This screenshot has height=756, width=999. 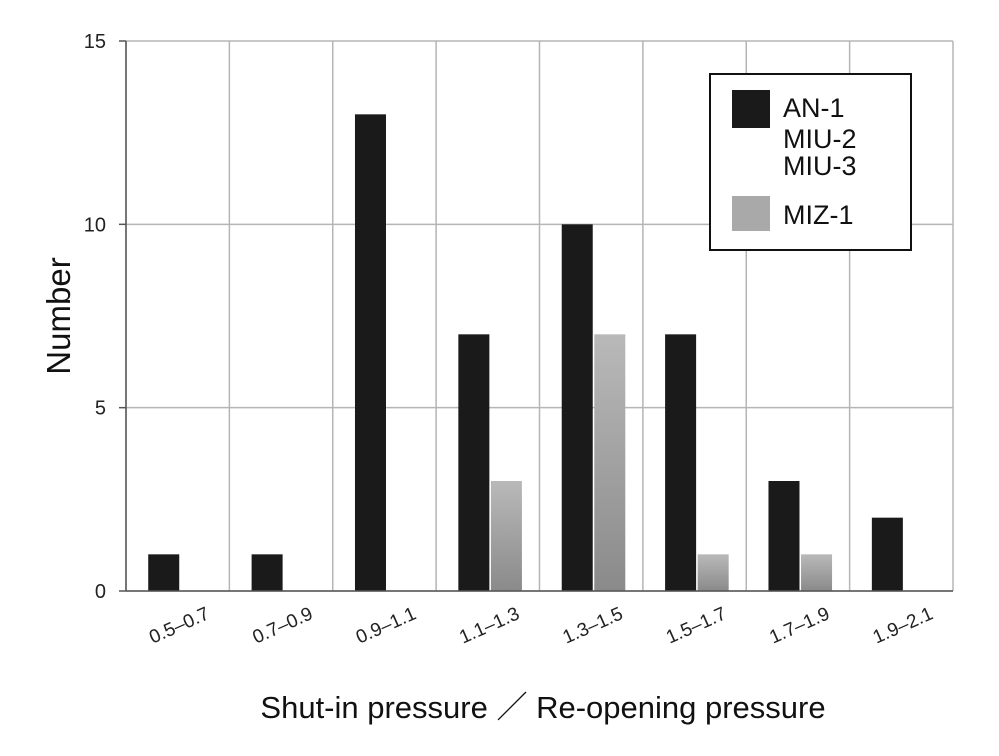 I want to click on legend: AN-1 MIU-2 MIU-3 MIZ-1, so click(x=810, y=162).